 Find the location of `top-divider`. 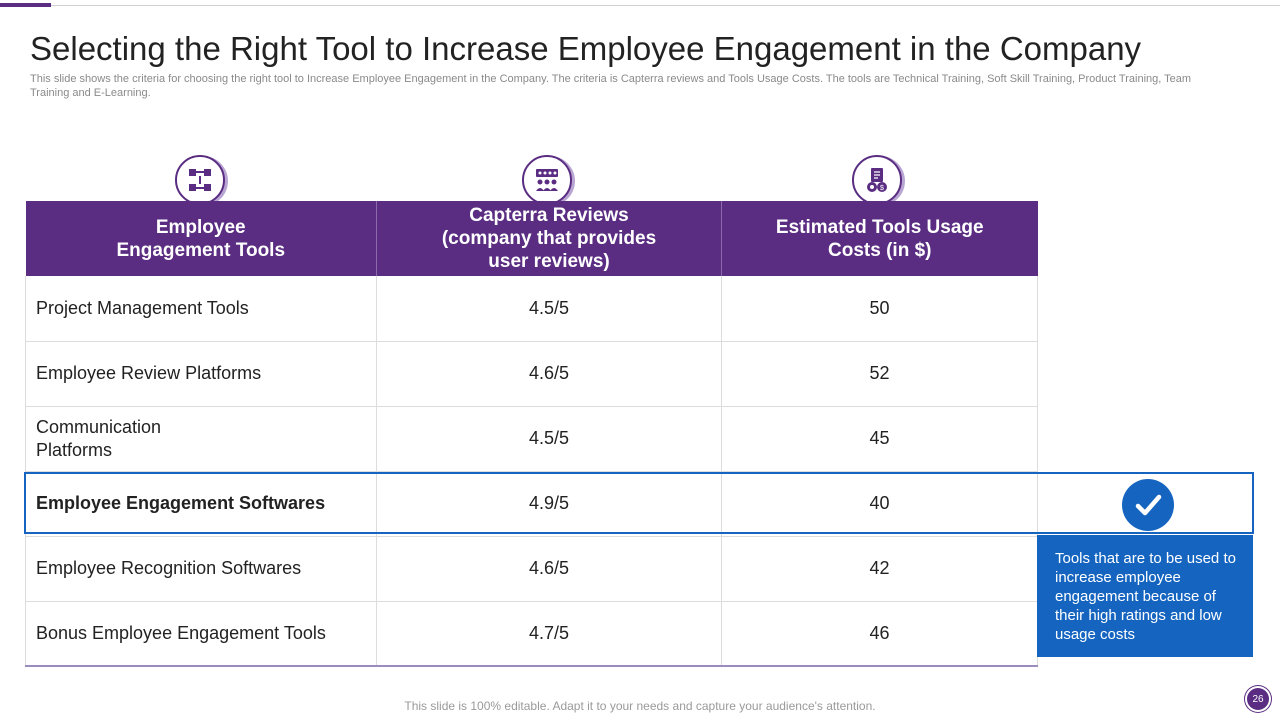

top-divider is located at coordinates (665, 5).